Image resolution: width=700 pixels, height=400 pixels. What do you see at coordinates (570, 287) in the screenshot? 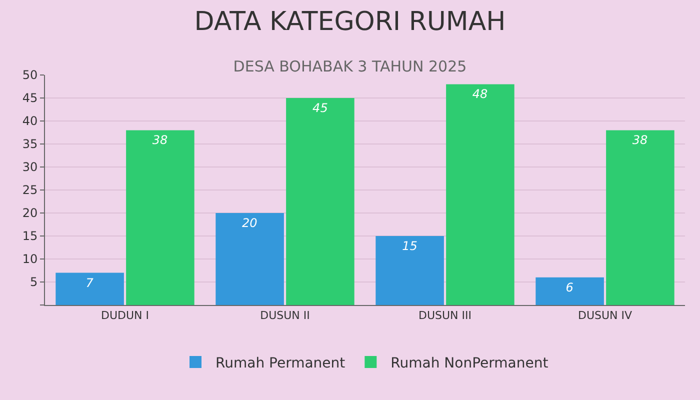
I see `data-label: 6` at bounding box center [570, 287].